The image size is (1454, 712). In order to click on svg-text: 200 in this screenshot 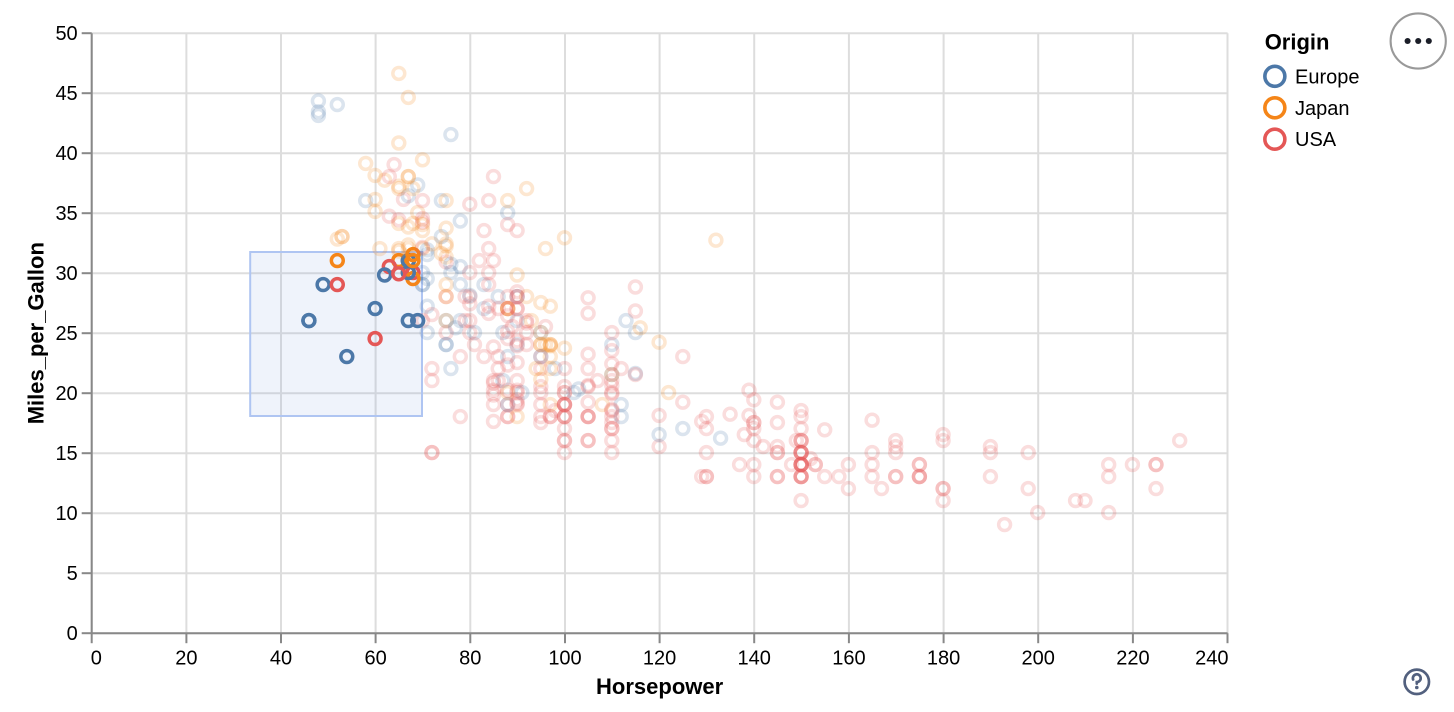, I will do `click(1038, 659)`.